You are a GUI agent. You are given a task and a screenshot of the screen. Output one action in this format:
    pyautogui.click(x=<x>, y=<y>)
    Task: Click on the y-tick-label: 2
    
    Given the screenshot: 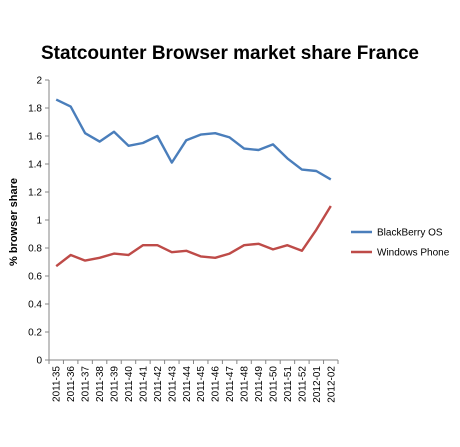 What is the action you would take?
    pyautogui.click(x=39, y=81)
    